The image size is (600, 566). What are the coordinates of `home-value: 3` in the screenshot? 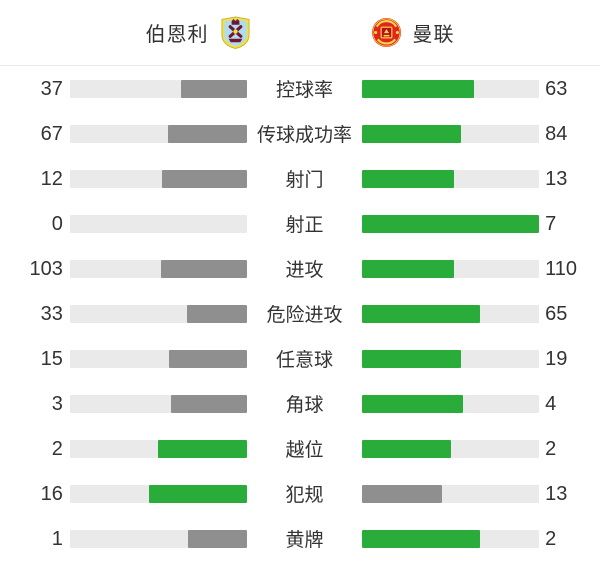 It's located at (57, 403).